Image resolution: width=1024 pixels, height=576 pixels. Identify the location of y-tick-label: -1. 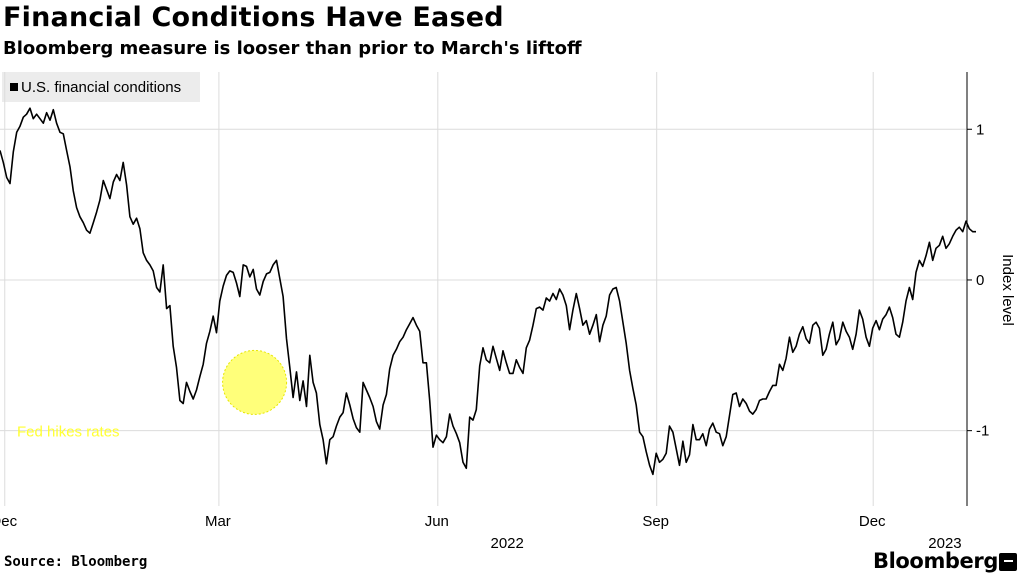
(982, 431).